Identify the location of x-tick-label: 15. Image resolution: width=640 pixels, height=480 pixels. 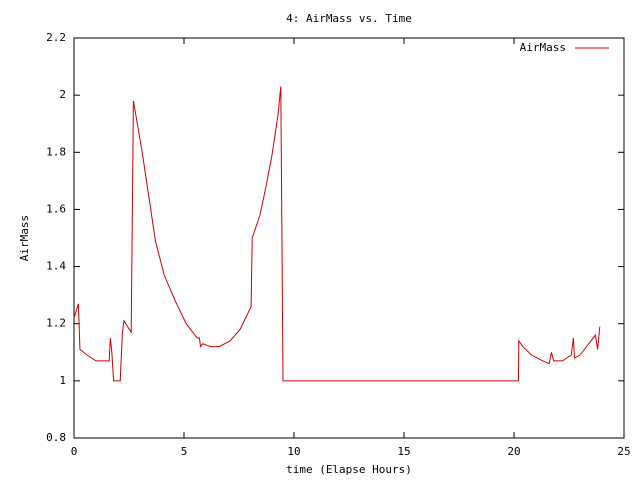
(403, 451).